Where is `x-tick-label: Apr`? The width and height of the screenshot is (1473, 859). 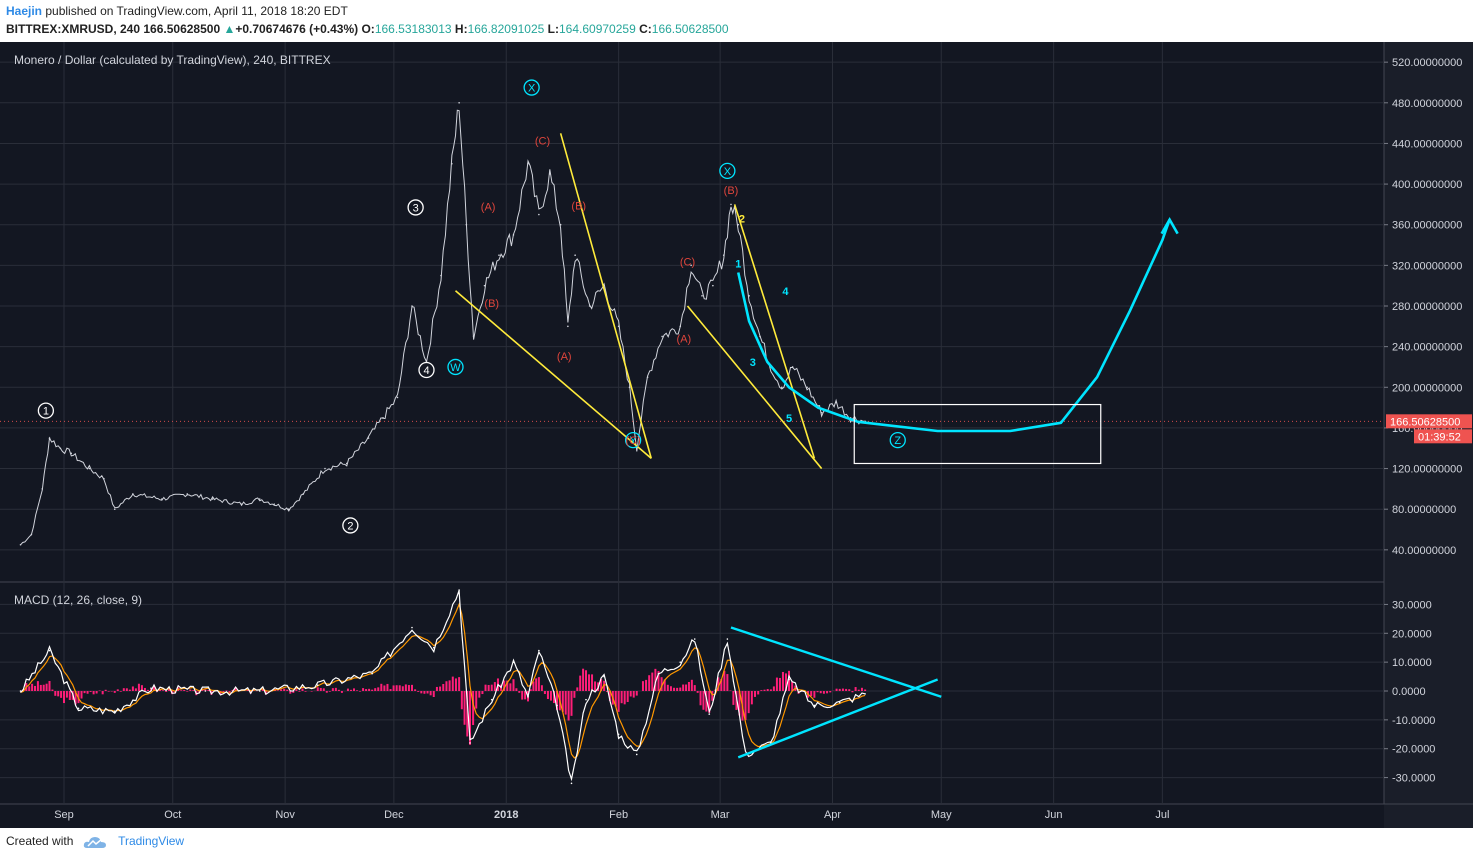
x-tick-label: Apr is located at coordinates (832, 815).